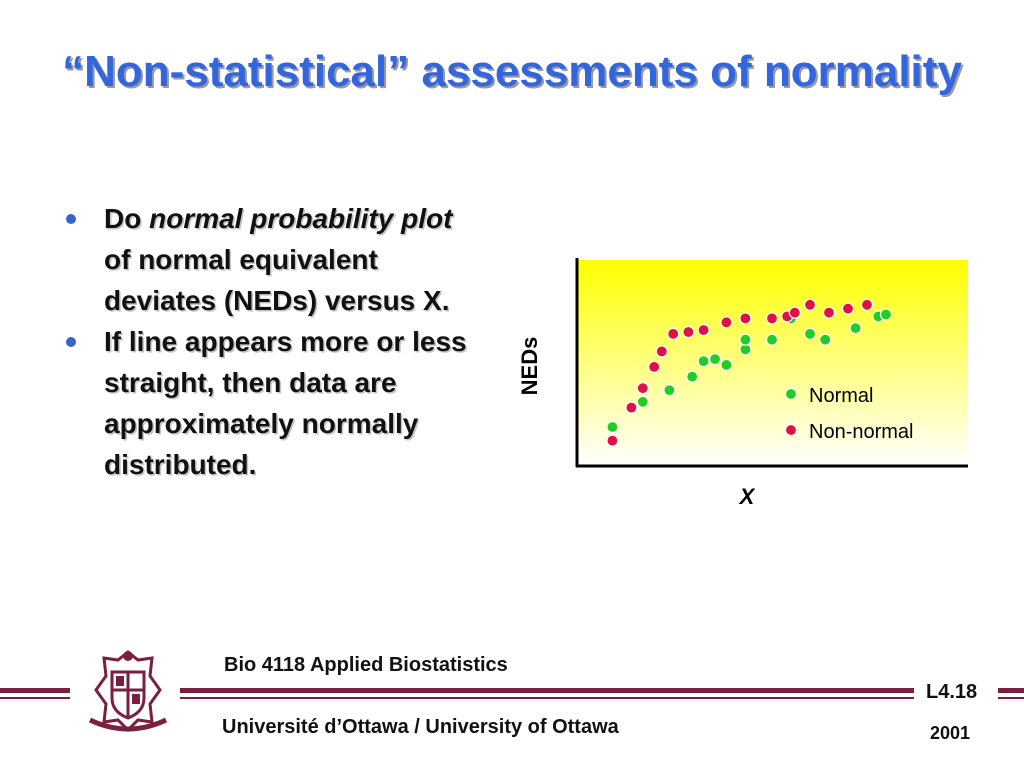 This screenshot has width=1024, height=768. Describe the element at coordinates (841, 396) in the screenshot. I see `legend-label-normal: Normal` at that location.